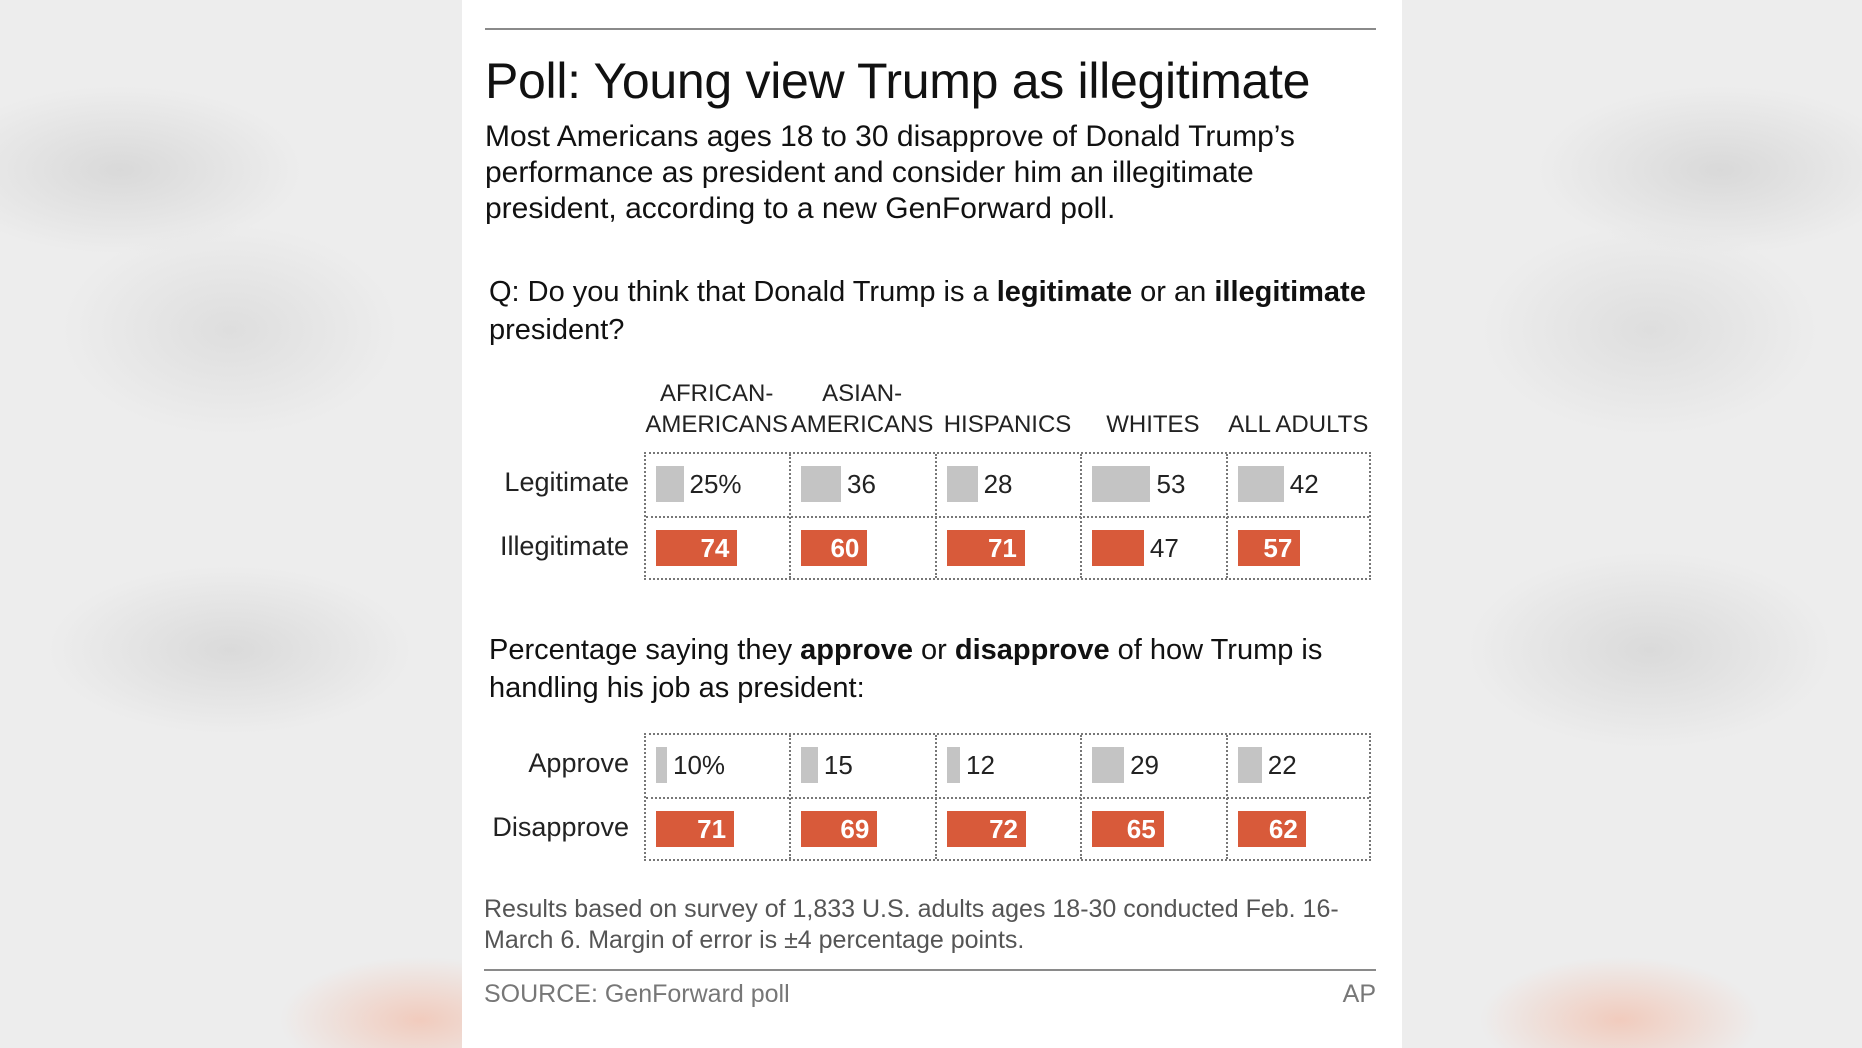 This screenshot has height=1048, width=1862. What do you see at coordinates (930, 29) in the screenshot?
I see `top-divider` at bounding box center [930, 29].